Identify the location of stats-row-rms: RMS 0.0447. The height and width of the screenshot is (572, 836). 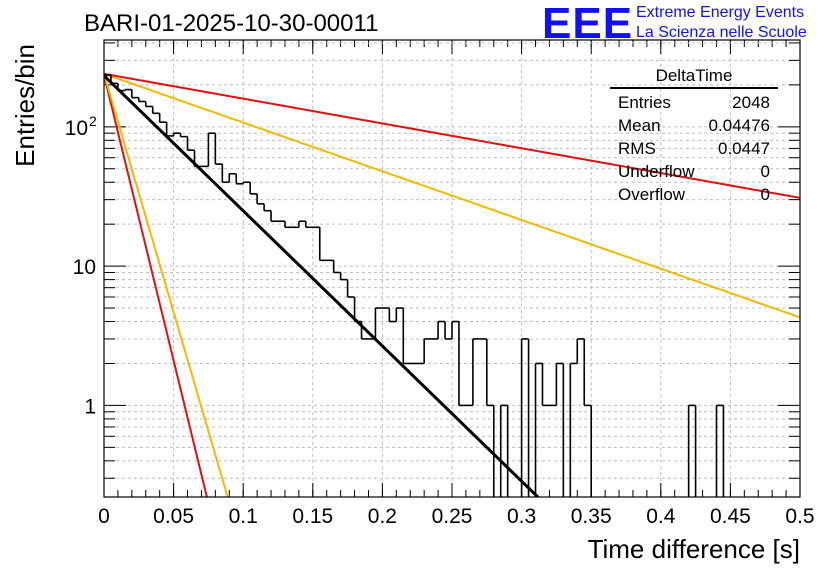
(694, 148).